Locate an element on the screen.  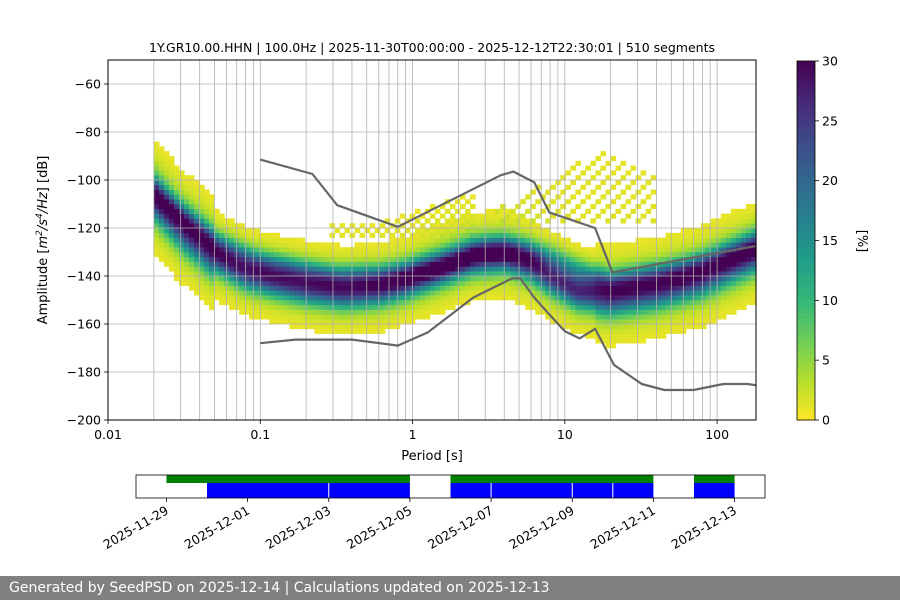
x-tick-label: 1 is located at coordinates (413, 434).